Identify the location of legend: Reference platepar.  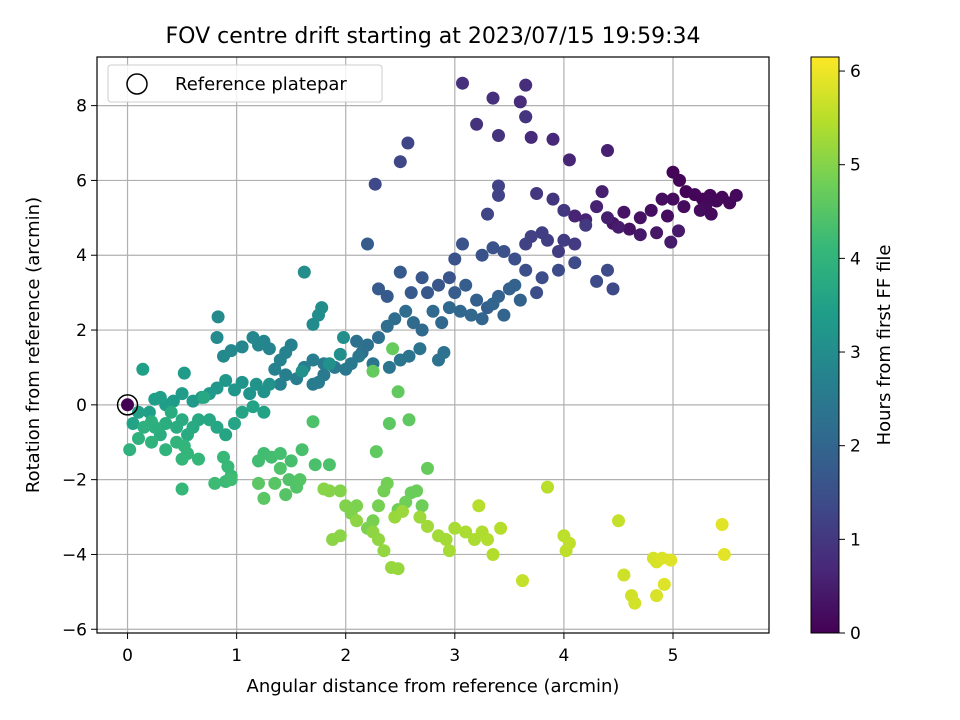
(245, 83).